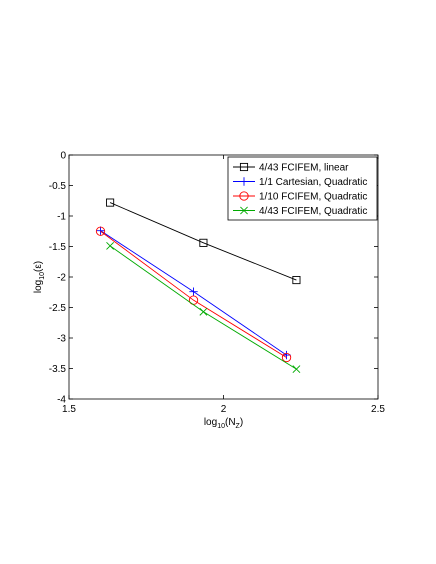  Describe the element at coordinates (313, 211) in the screenshot. I see `legend-label: 4/43 FCIFEM, Quadratic` at that location.